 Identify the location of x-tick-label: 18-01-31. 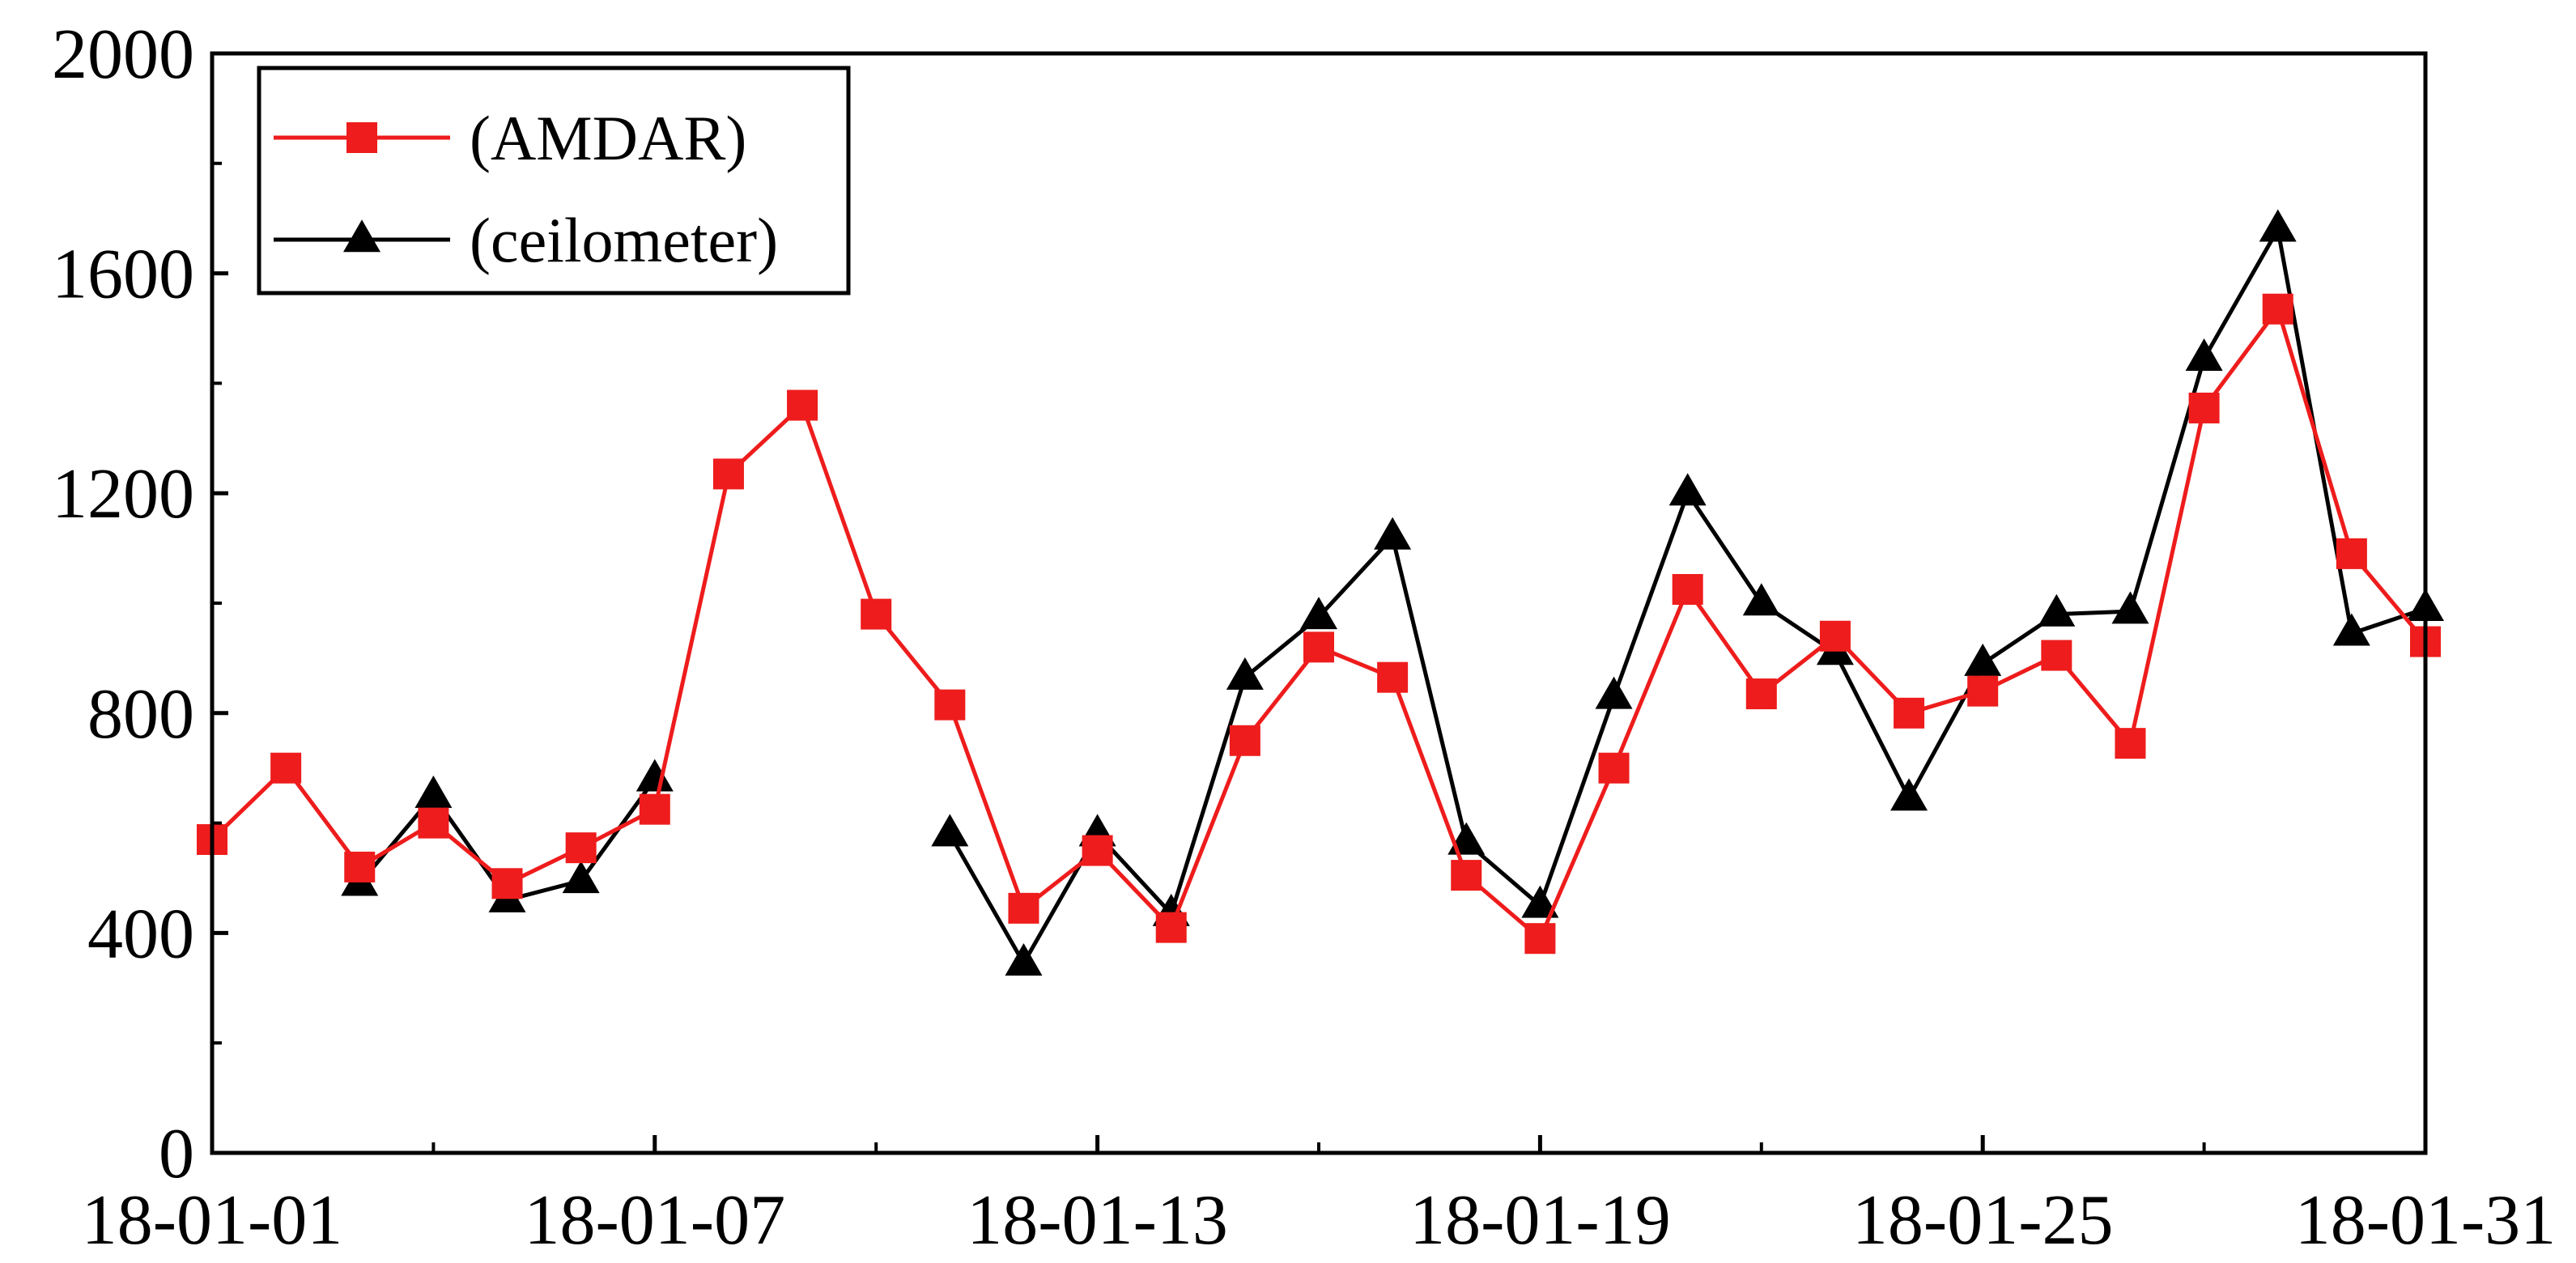
(2426, 1220).